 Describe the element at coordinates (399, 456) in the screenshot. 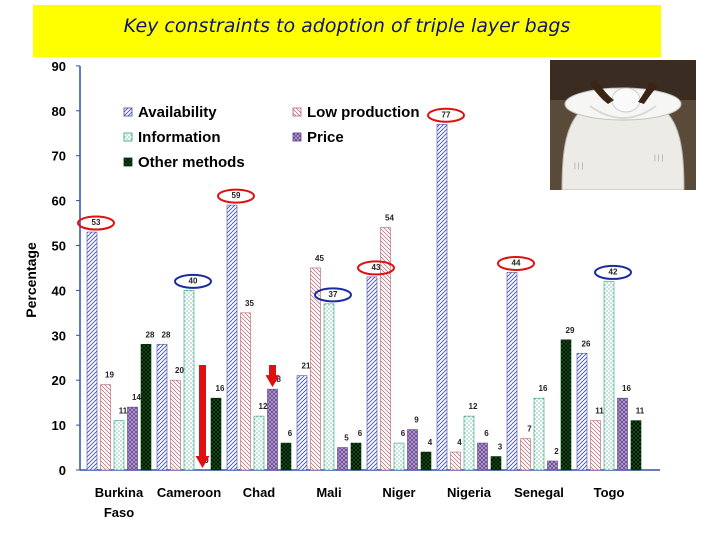

I see `bar-niger-information` at that location.